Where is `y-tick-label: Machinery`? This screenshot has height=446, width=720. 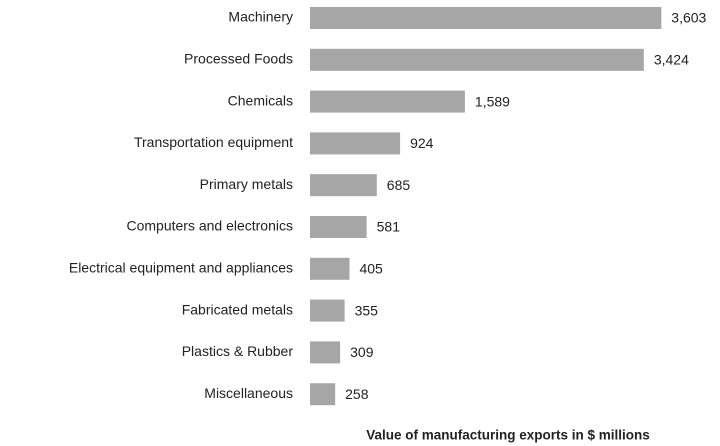 y-tick-label: Machinery is located at coordinates (260, 17).